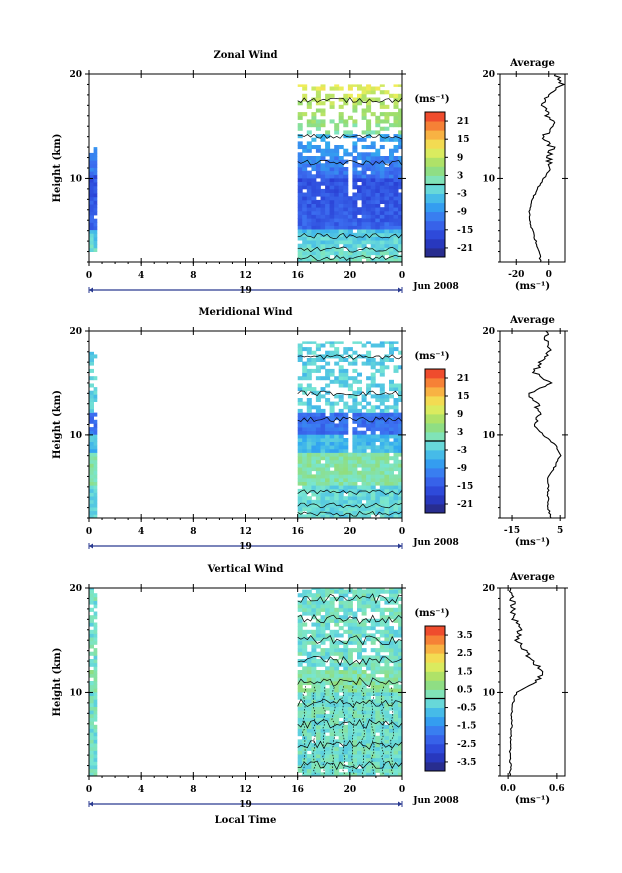 The height and width of the screenshot is (873, 622). Describe the element at coordinates (532, 800) in the screenshot. I see `profile-x-label: (ms⁻¹)` at that location.